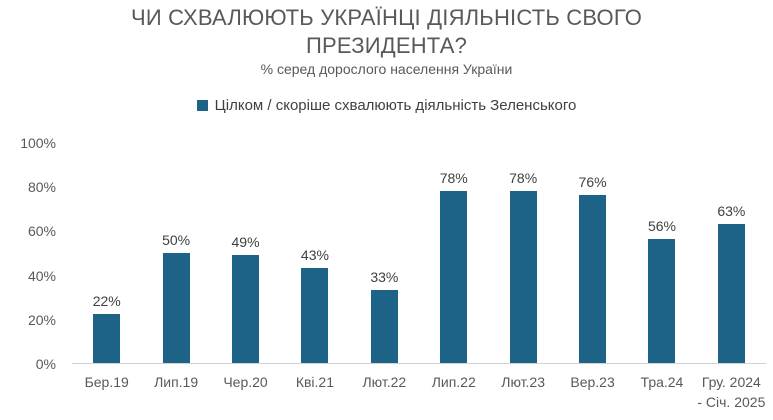 The image size is (773, 420). I want to click on x-axis-tick-label: Гру. 2024 - Січ. 2025, so click(731, 392).